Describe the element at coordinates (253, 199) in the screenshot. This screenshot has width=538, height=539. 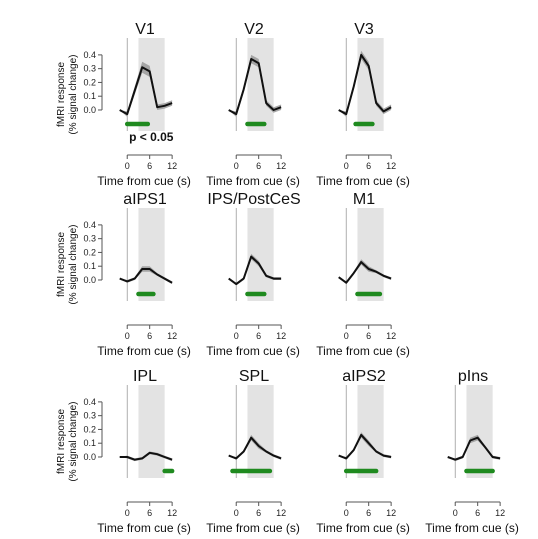
I see `panel-title: IPS/PostCeS` at that location.